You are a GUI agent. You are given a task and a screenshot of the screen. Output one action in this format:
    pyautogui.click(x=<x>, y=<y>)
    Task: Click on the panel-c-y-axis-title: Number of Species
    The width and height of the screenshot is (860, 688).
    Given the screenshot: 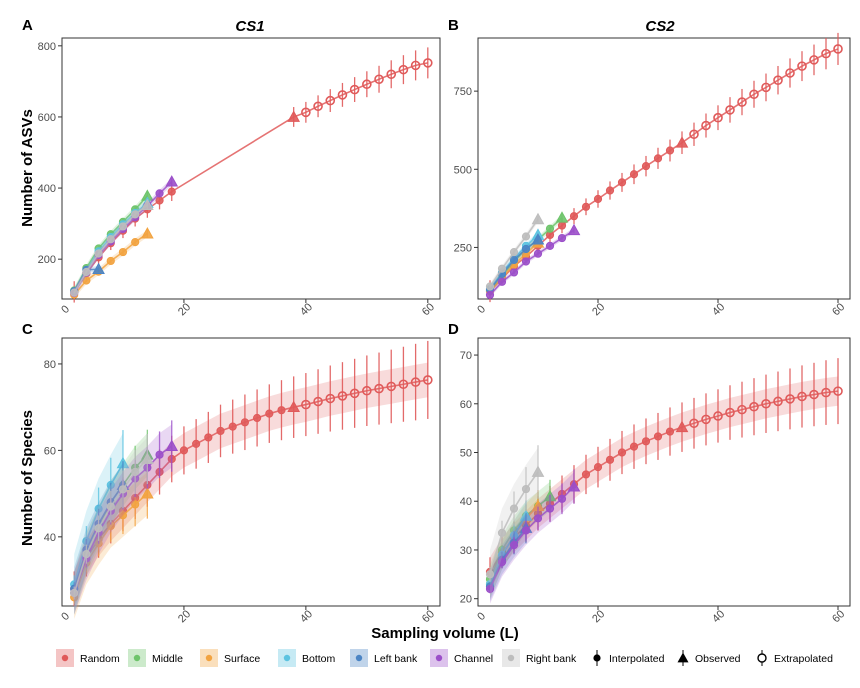 What is the action you would take?
    pyautogui.click(x=27, y=478)
    